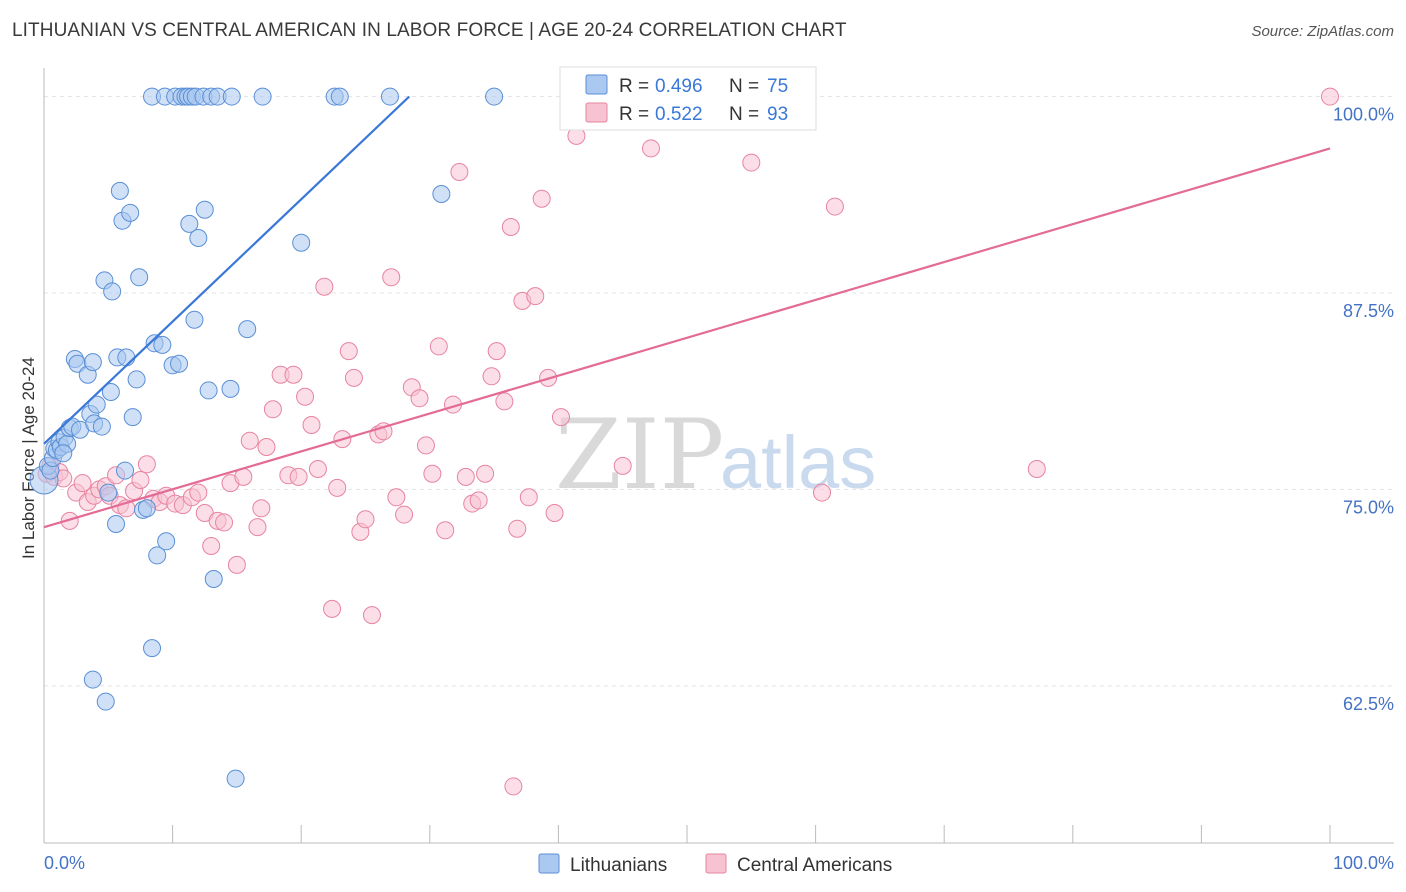  Describe the element at coordinates (634, 114) in the screenshot. I see `stats-r-label-2: R =` at that location.